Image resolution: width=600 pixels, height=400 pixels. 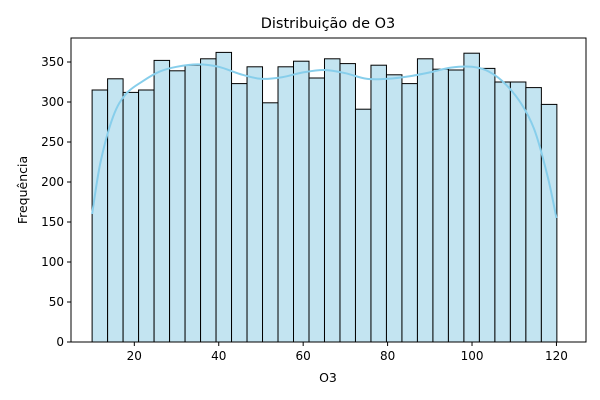 I want to click on chart-title: Distribuição de O3, so click(x=328, y=24).